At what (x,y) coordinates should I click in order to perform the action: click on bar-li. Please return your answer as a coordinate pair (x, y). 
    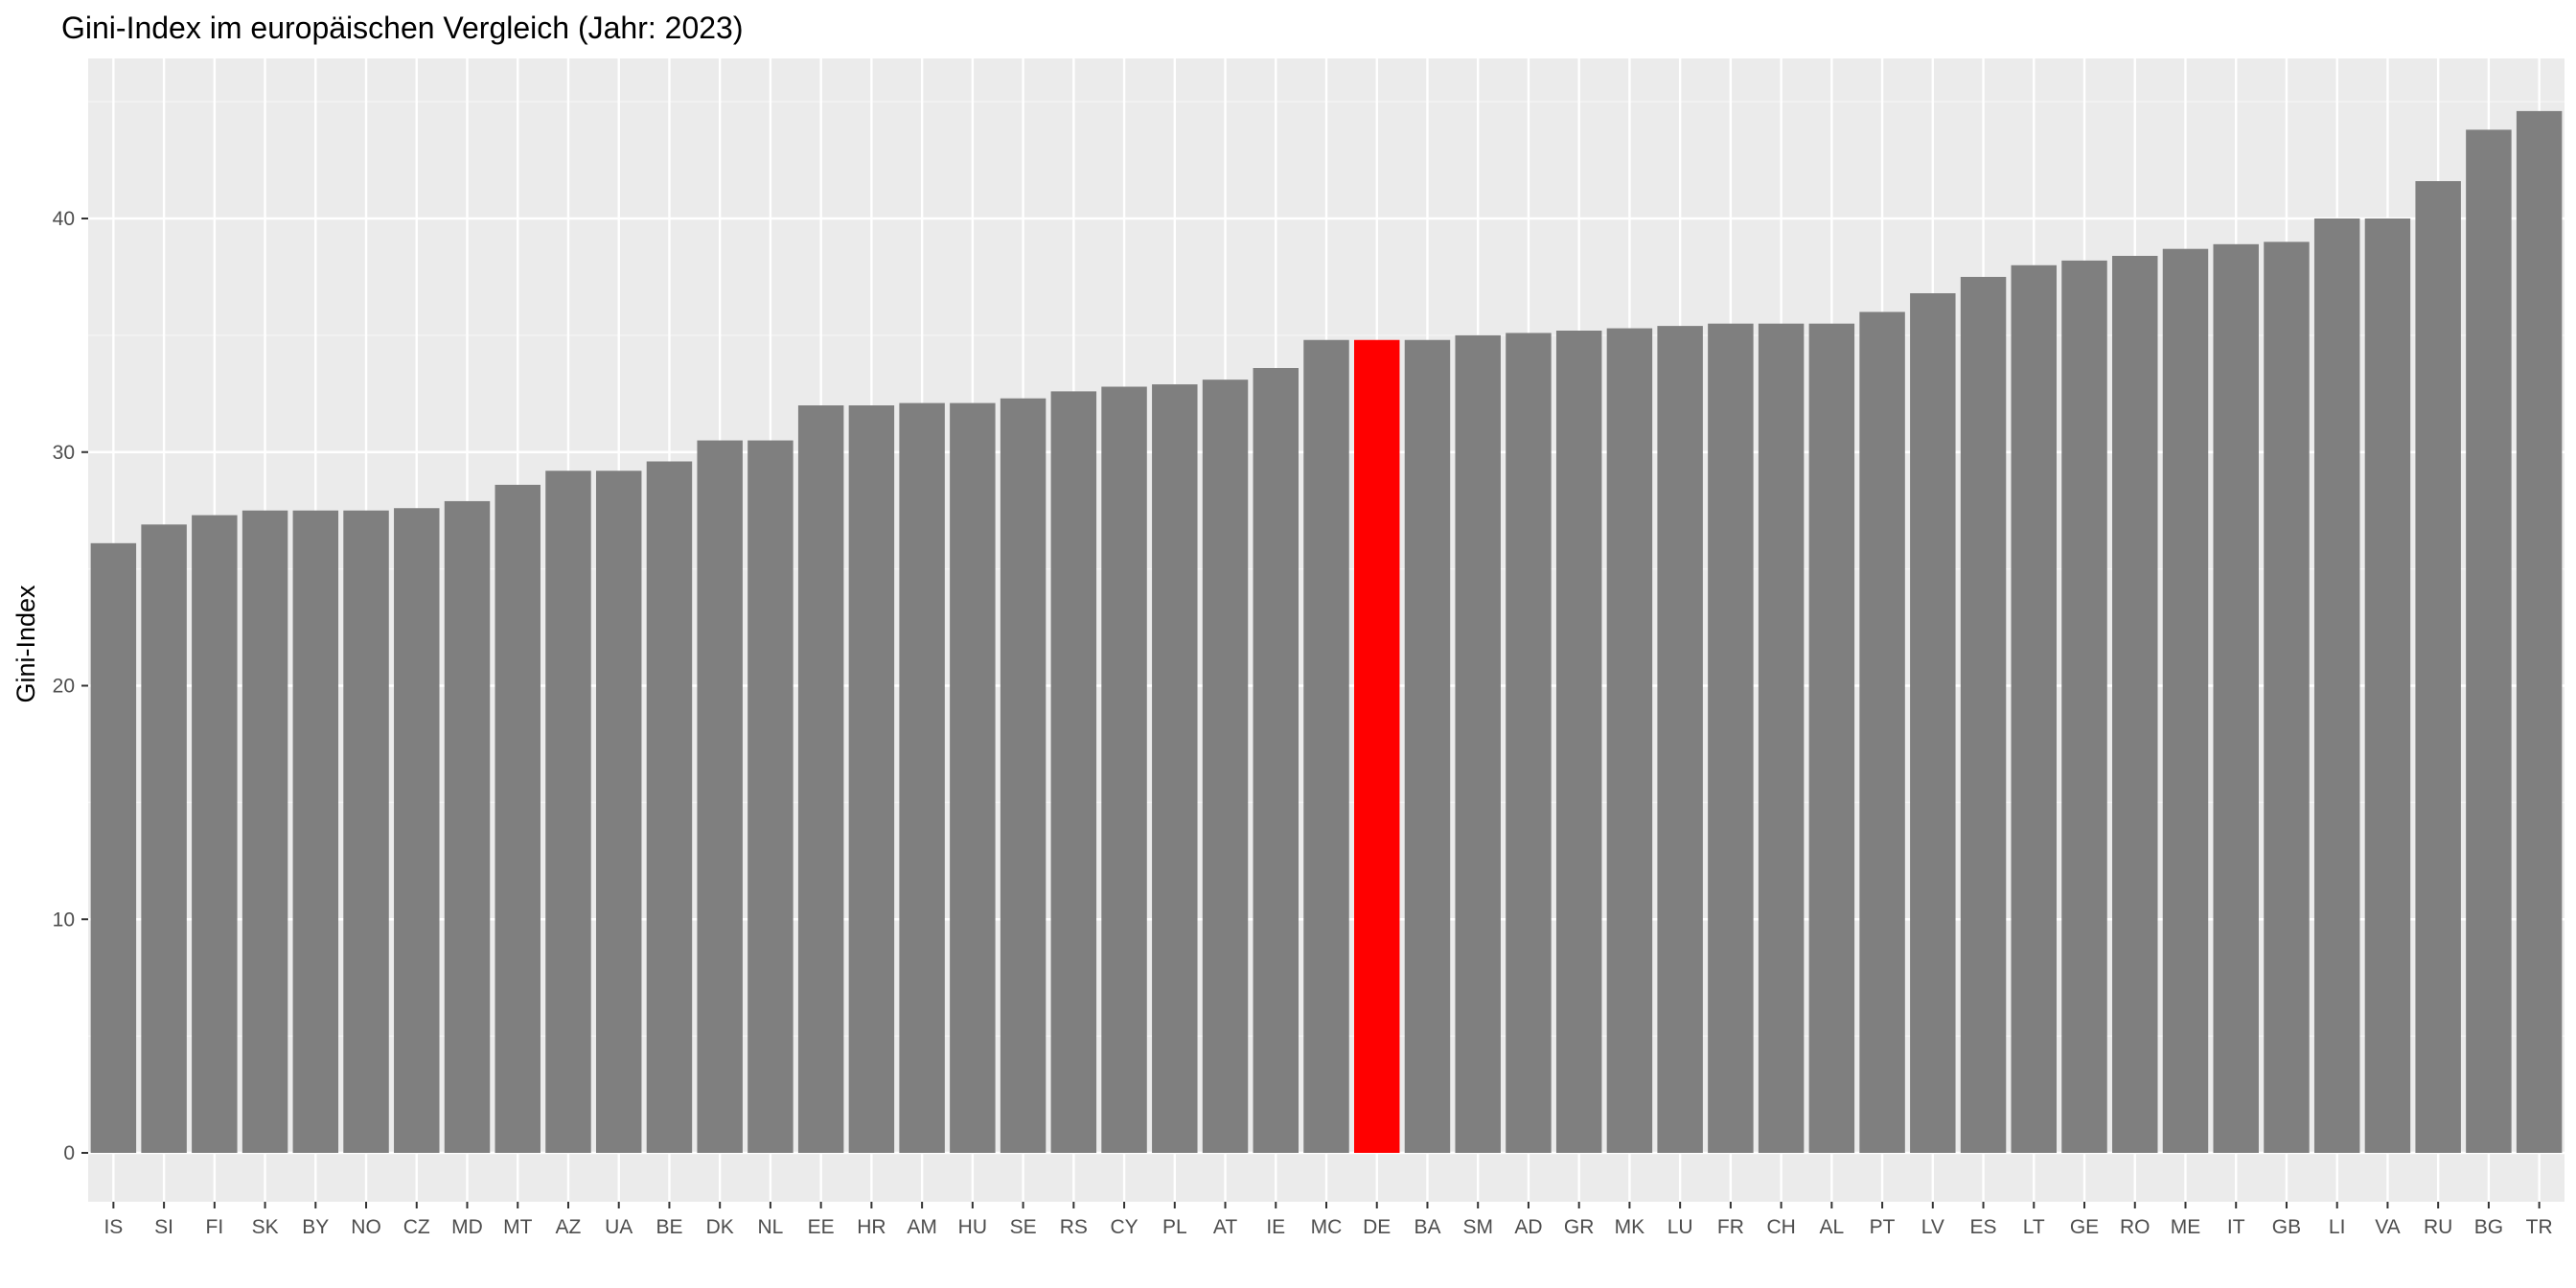
    Looking at the image, I should click on (2336, 685).